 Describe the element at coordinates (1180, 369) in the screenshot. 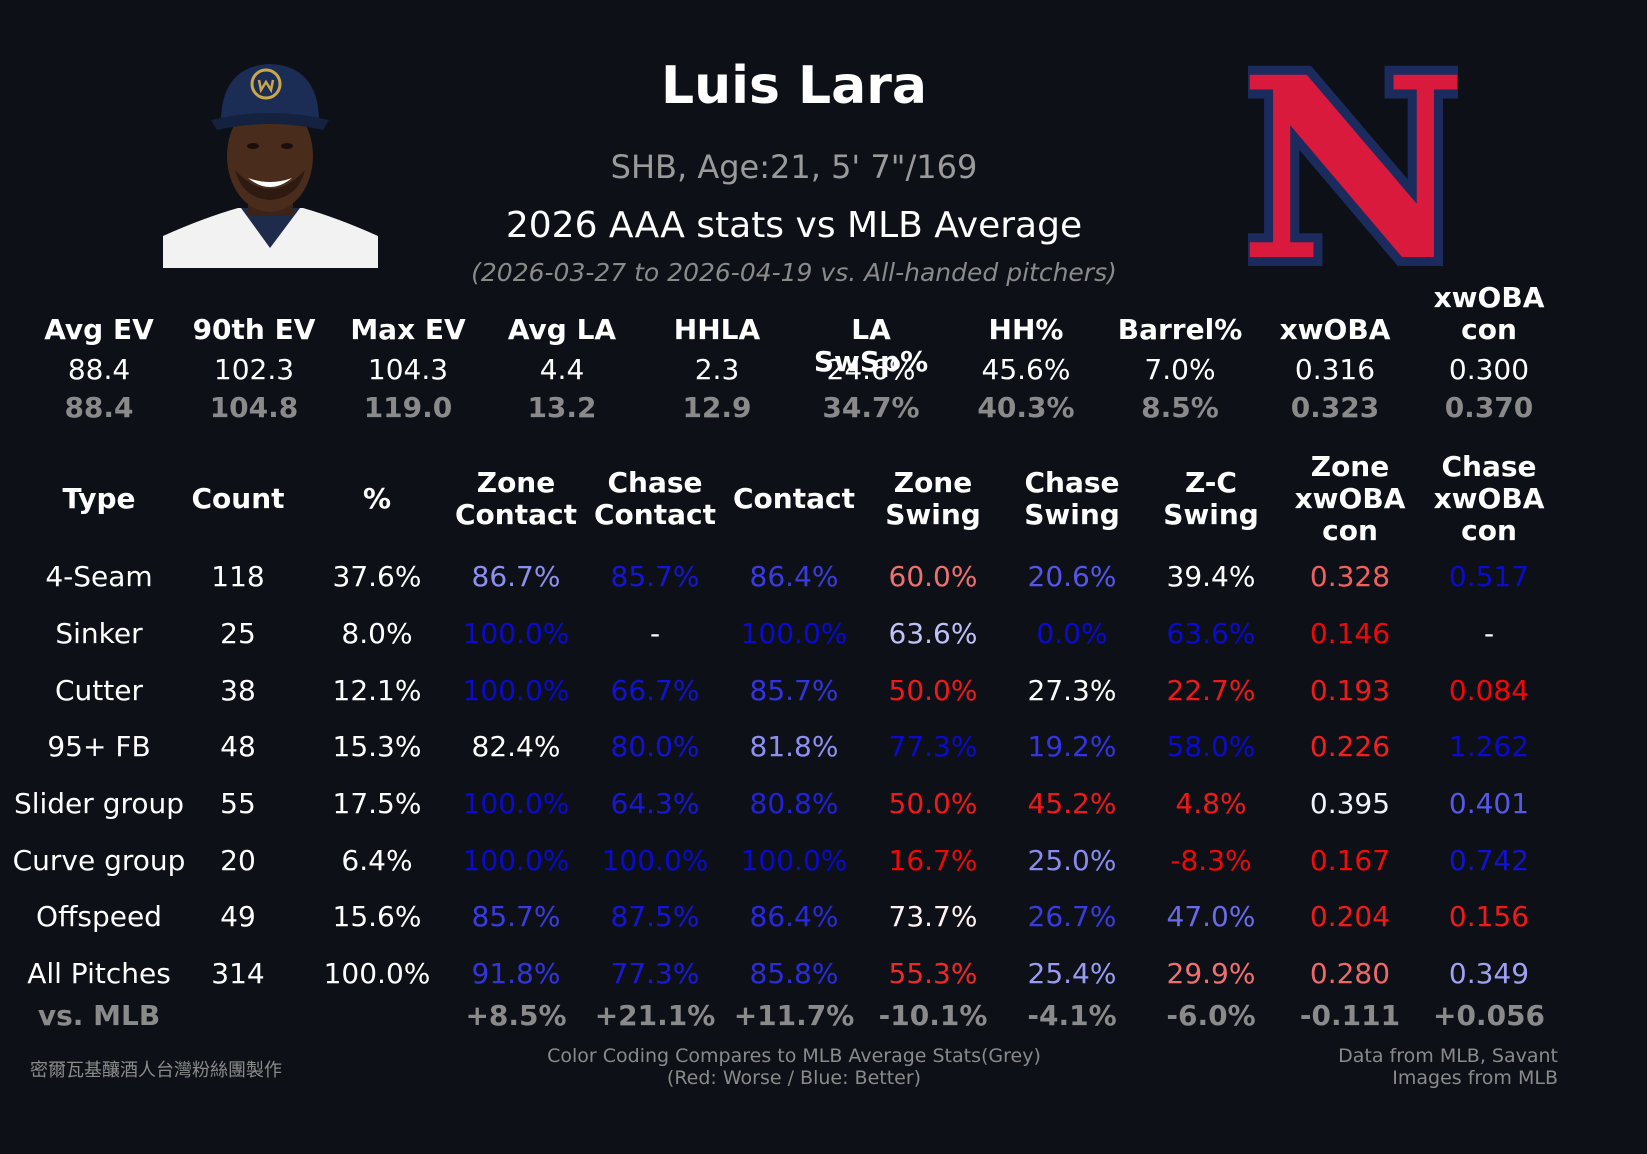

I see `summary-player-value: 7.0%` at that location.